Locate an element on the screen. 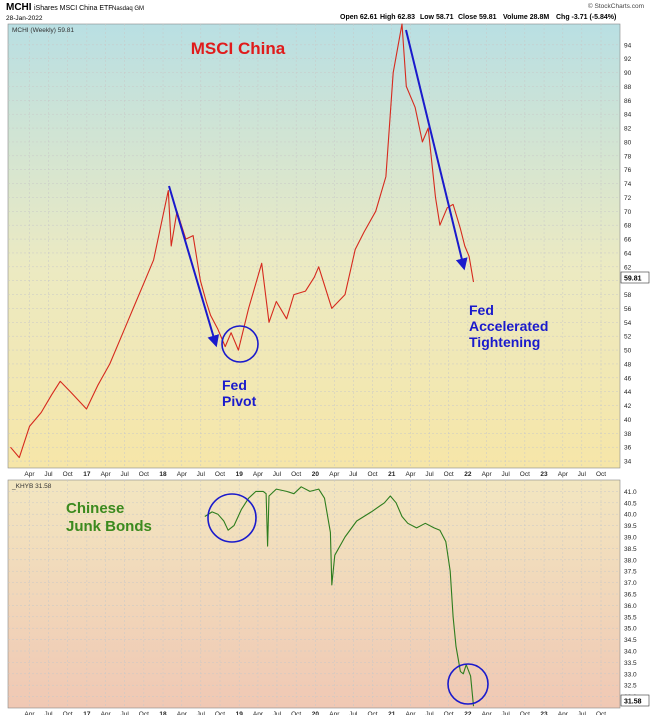  junk-y-tick-label: 39.0 is located at coordinates (630, 538).